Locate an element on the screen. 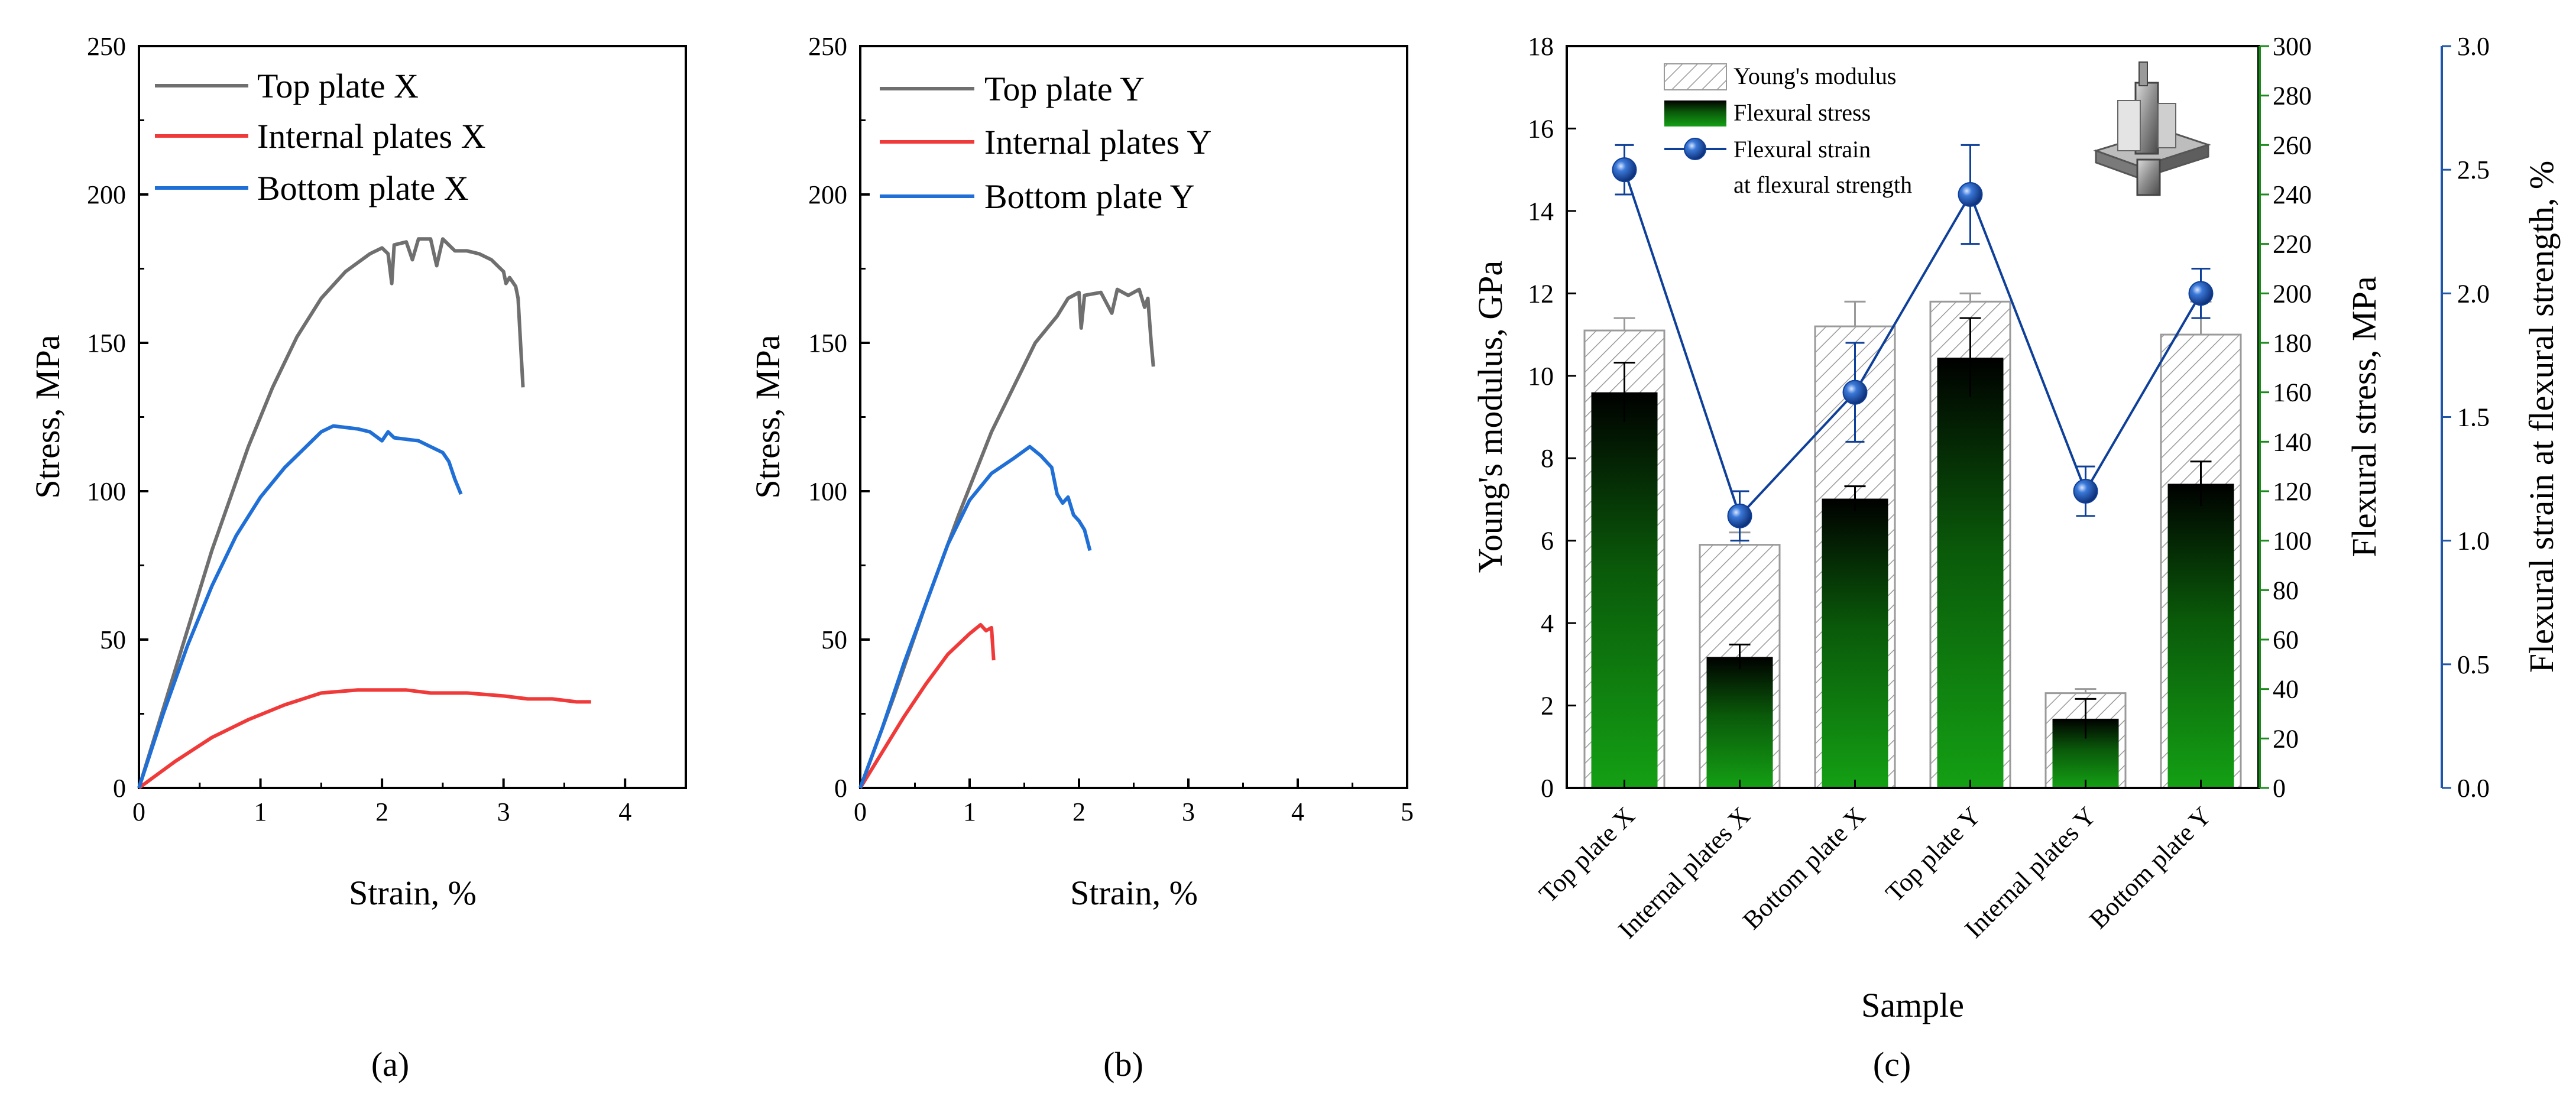 This screenshot has width=2576, height=1116. series-line-top-plate-x is located at coordinates (331, 513).